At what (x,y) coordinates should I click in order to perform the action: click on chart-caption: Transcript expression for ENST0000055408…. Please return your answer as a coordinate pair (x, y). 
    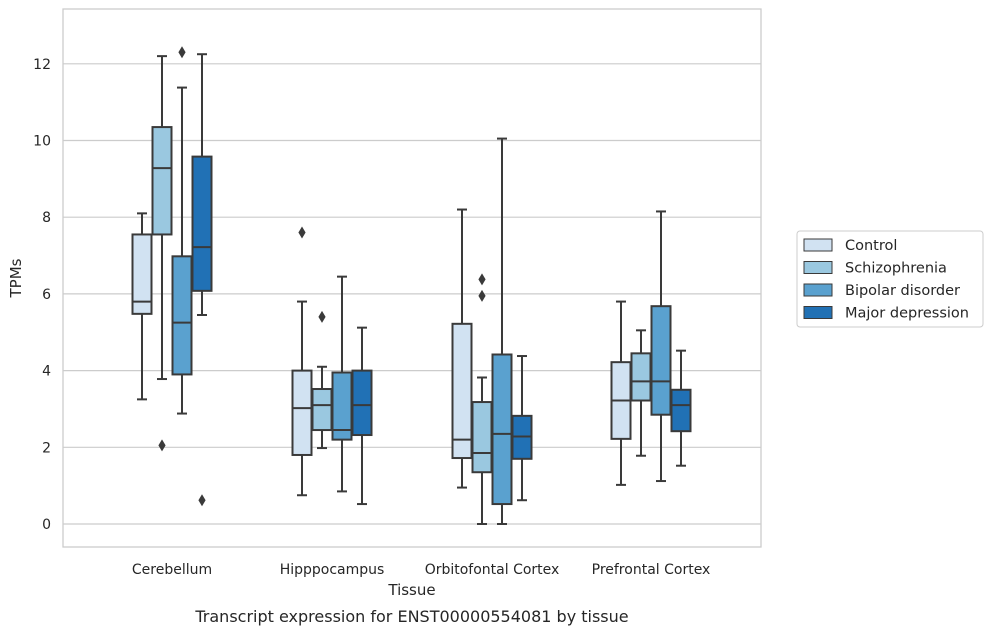
    Looking at the image, I should click on (411, 616).